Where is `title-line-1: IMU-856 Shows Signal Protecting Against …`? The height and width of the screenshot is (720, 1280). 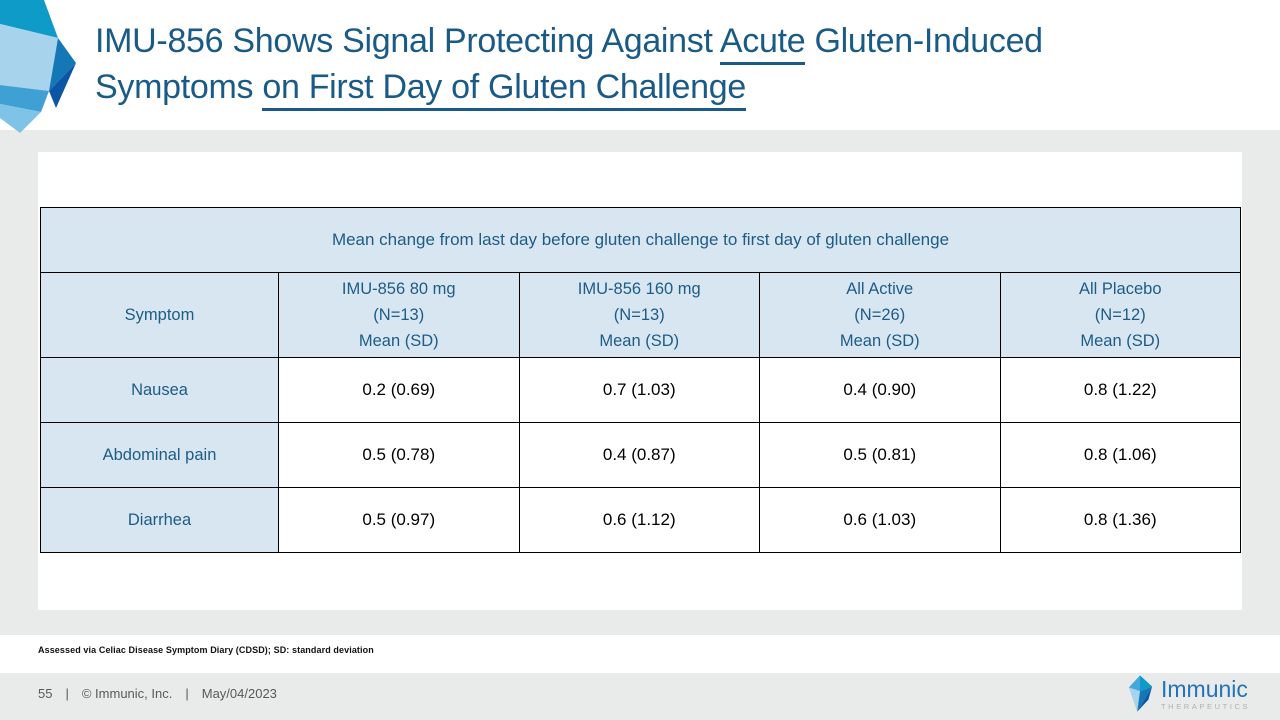 title-line-1: IMU-856 Shows Signal Protecting Against … is located at coordinates (665, 41).